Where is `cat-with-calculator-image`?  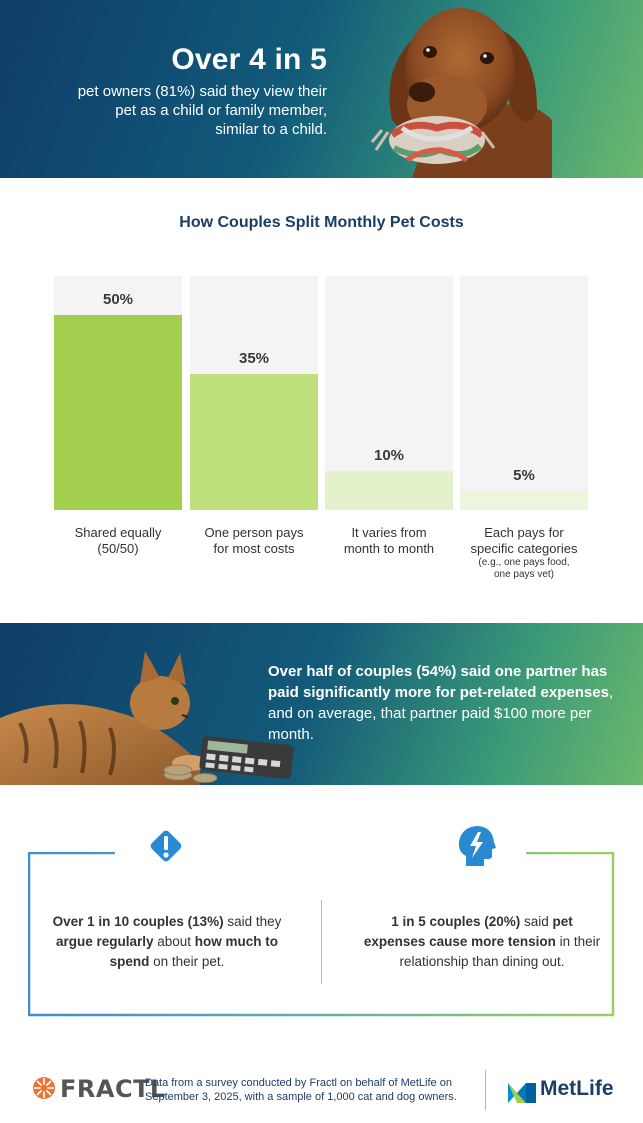
cat-with-calculator-image is located at coordinates (147, 718).